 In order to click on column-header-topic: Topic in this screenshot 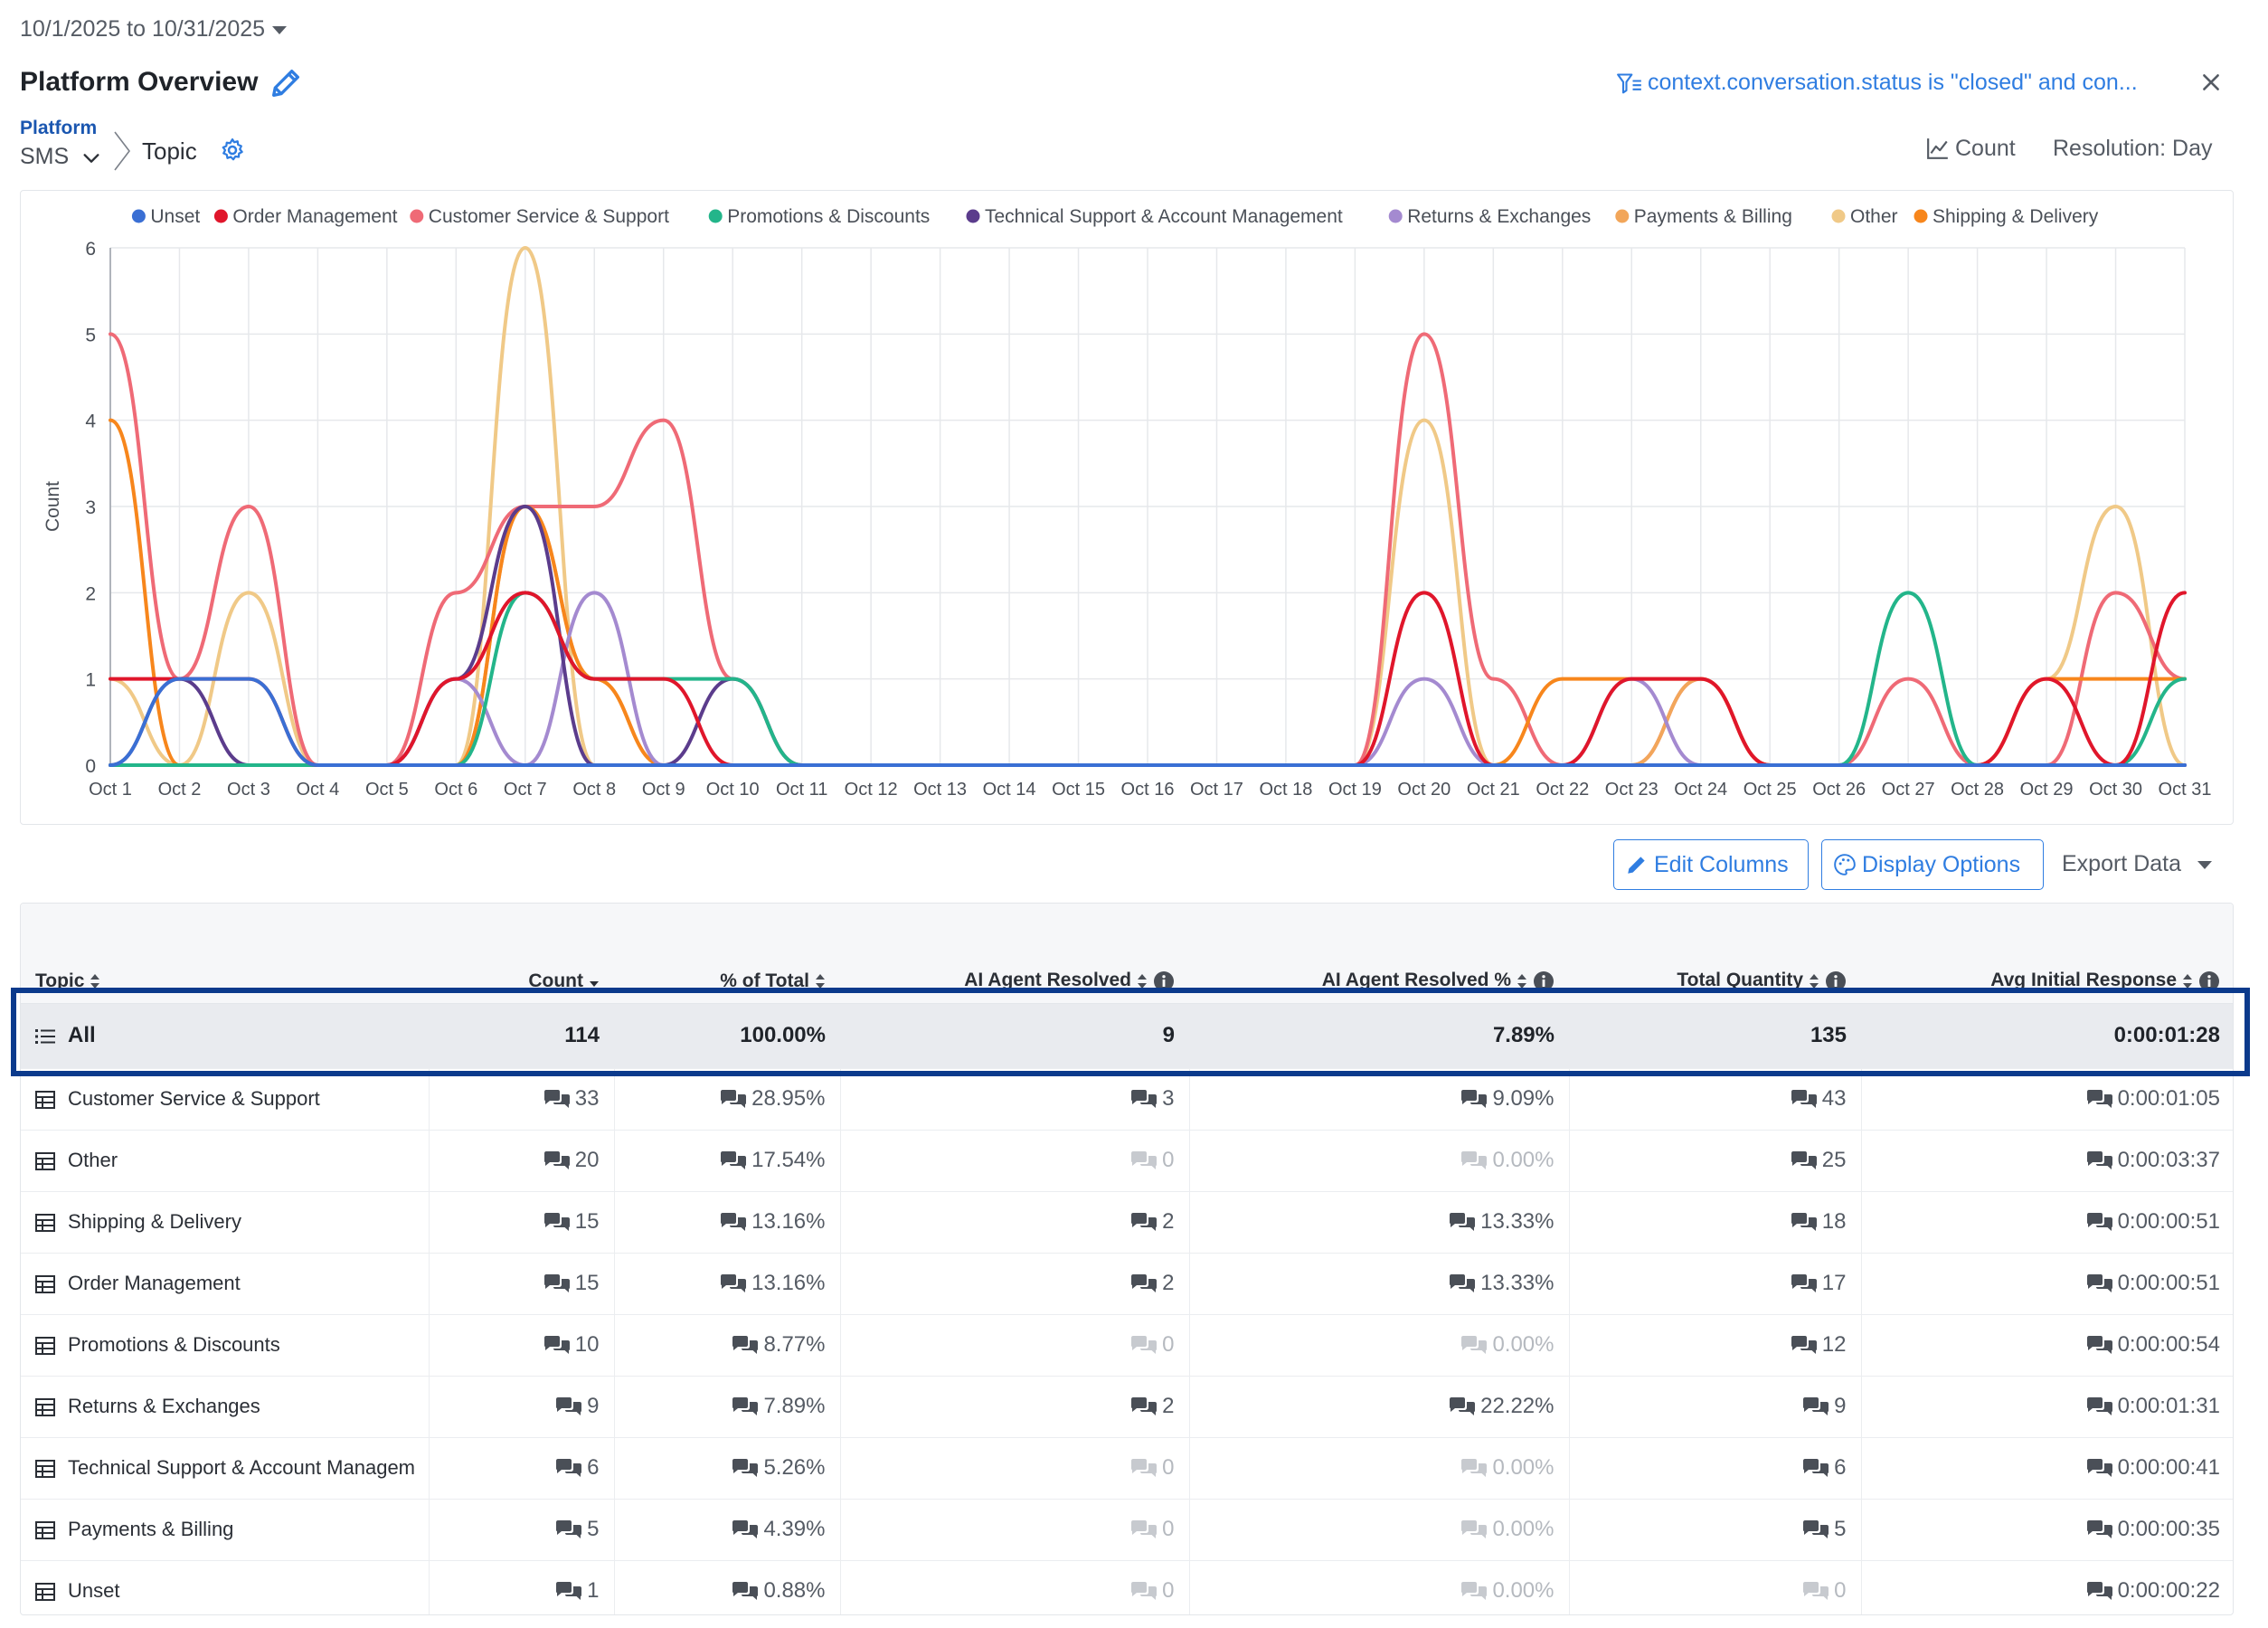, I will do `click(225, 954)`.